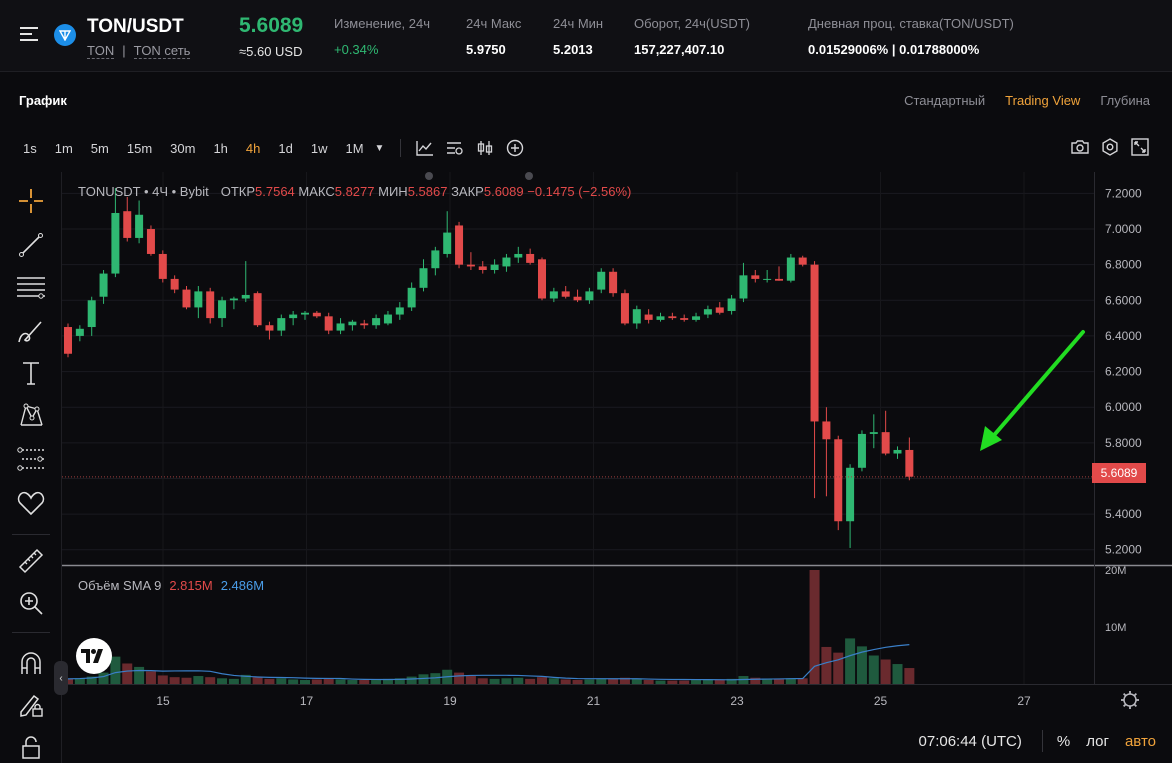 The width and height of the screenshot is (1172, 763). Describe the element at coordinates (31, 287) in the screenshot. I see `horizontal-lines-icon` at that location.